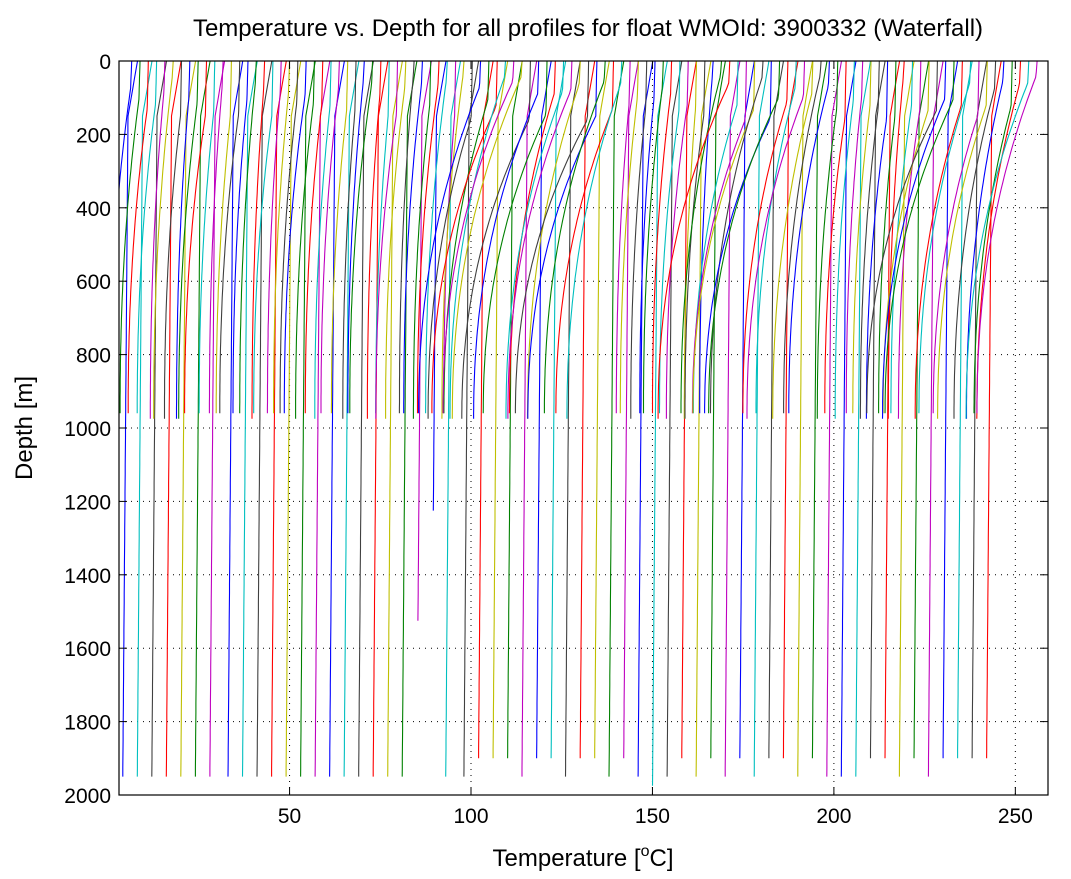  What do you see at coordinates (583, 857) in the screenshot?
I see `x-axis-label: Temperature [oC]` at bounding box center [583, 857].